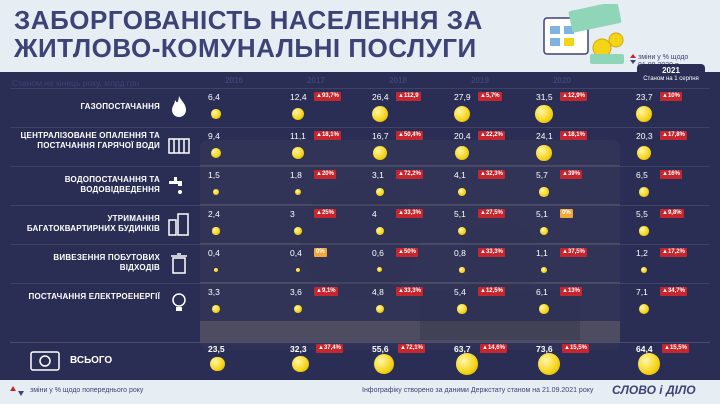 This screenshot has height=404, width=720. Describe the element at coordinates (120, 106) in the screenshot. I see `row-label: ГАЗОПОСТАЧАННЯ` at that location.